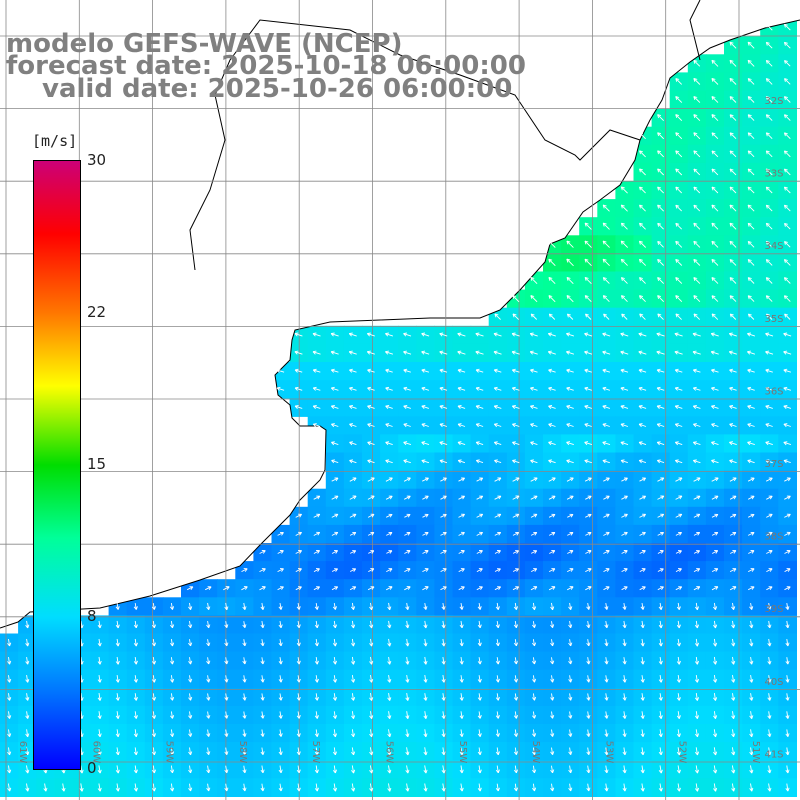 Image resolution: width=800 pixels, height=800 pixels. Describe the element at coordinates (773, 754) in the screenshot. I see `latitude-label: 41S` at that location.